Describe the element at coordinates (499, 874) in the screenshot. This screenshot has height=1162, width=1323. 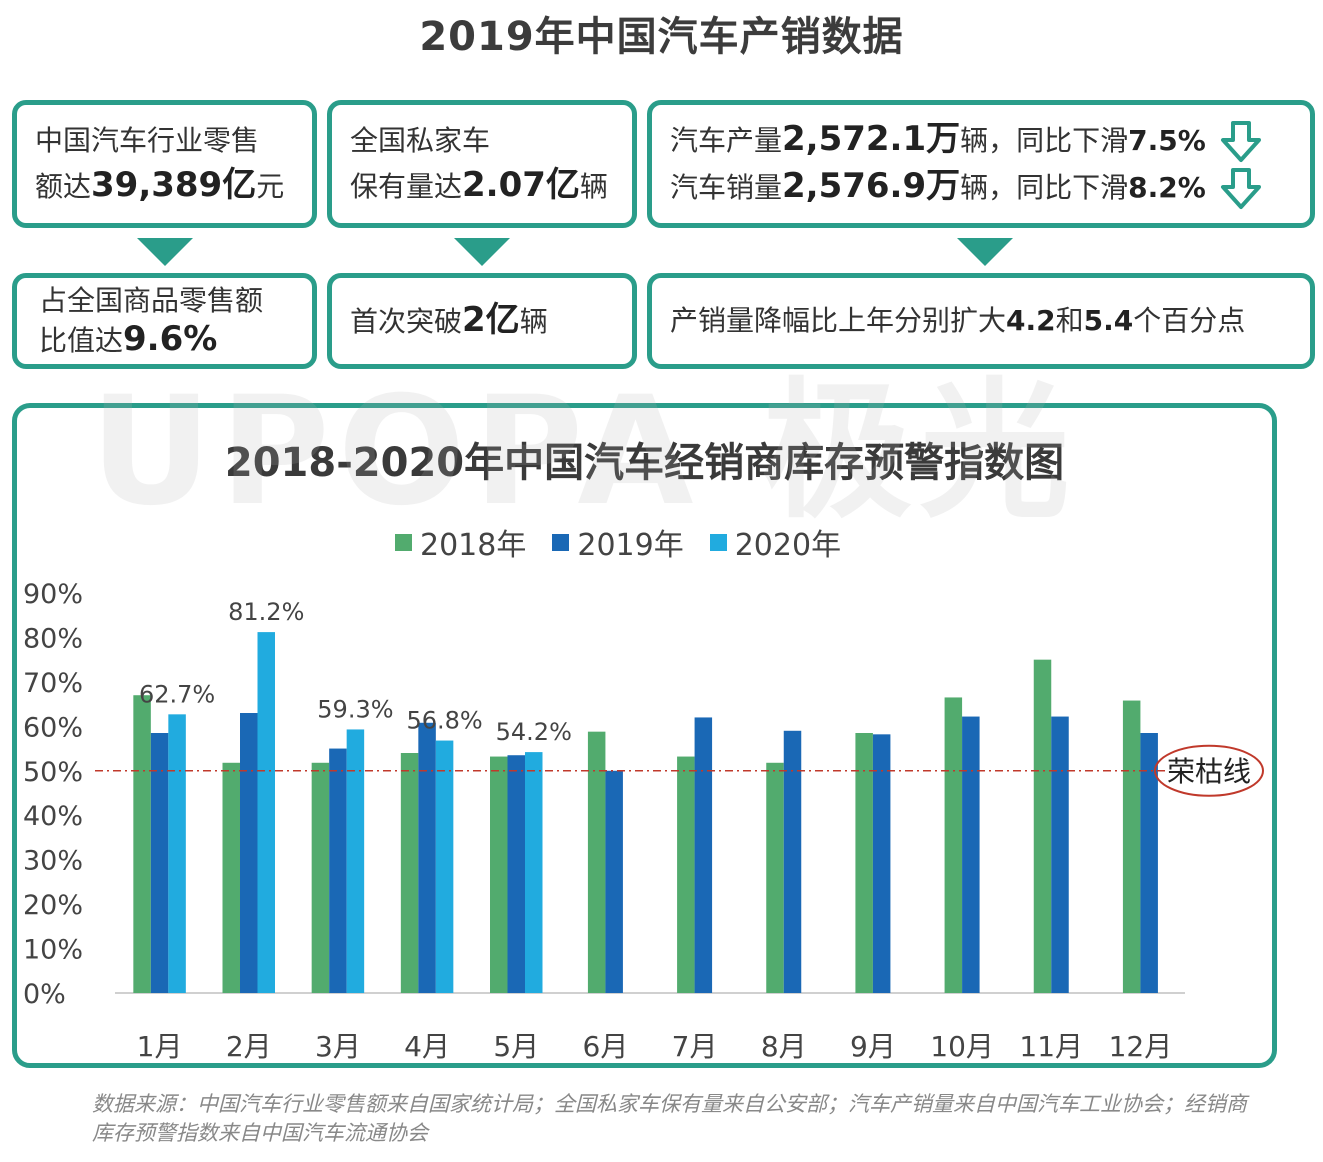
I see `bar-2018年-5月` at that location.